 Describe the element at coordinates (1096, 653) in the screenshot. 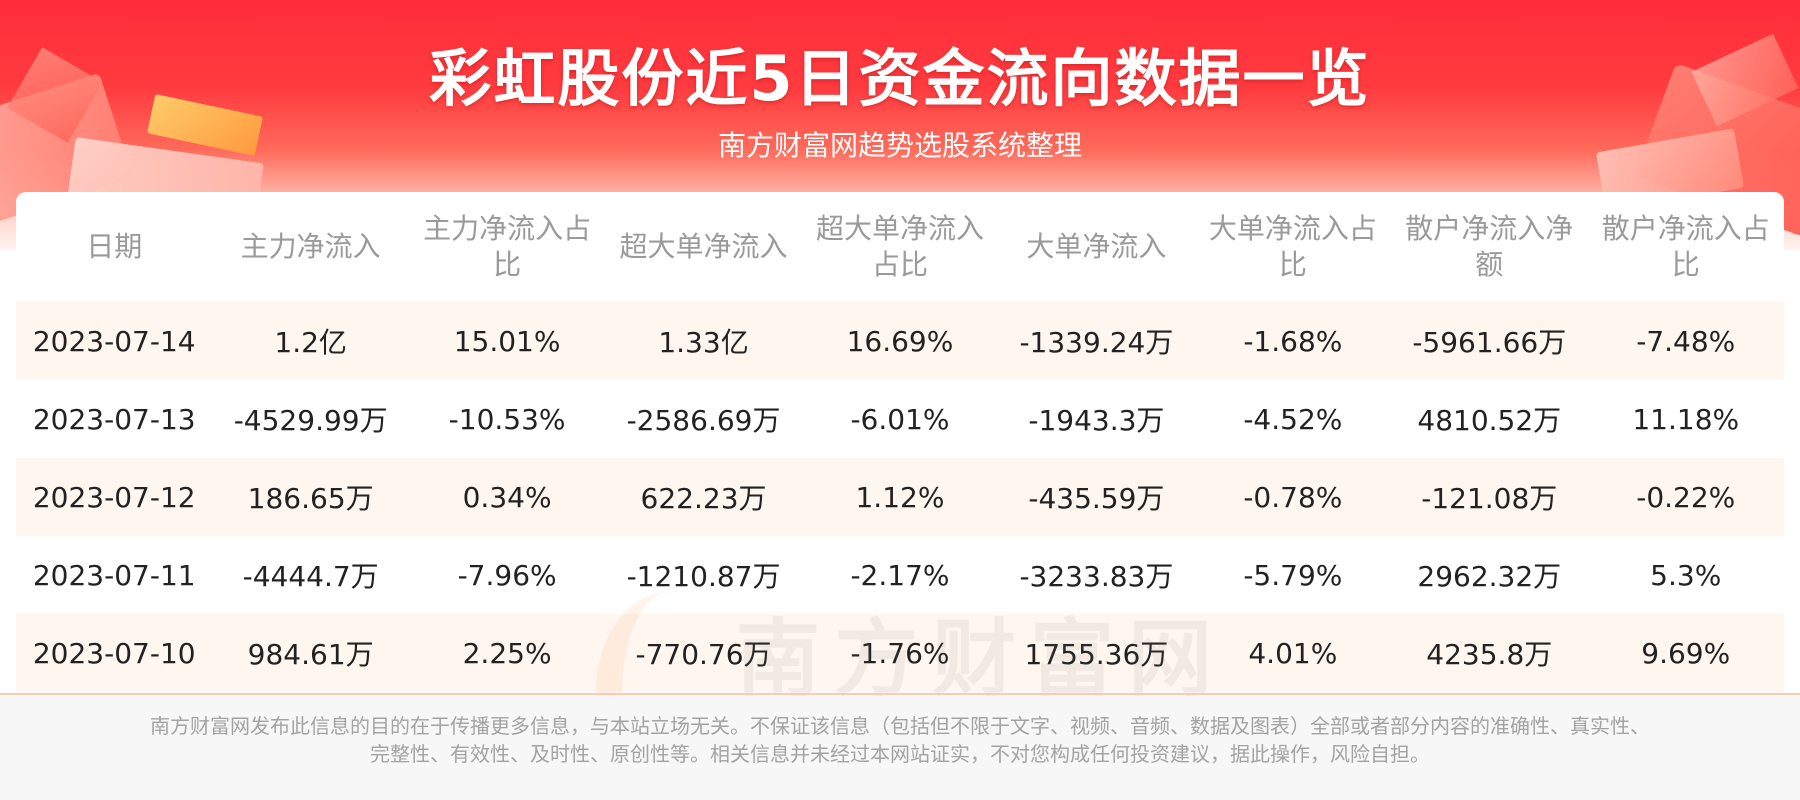

I see `value-cell: 1755.36万` at that location.